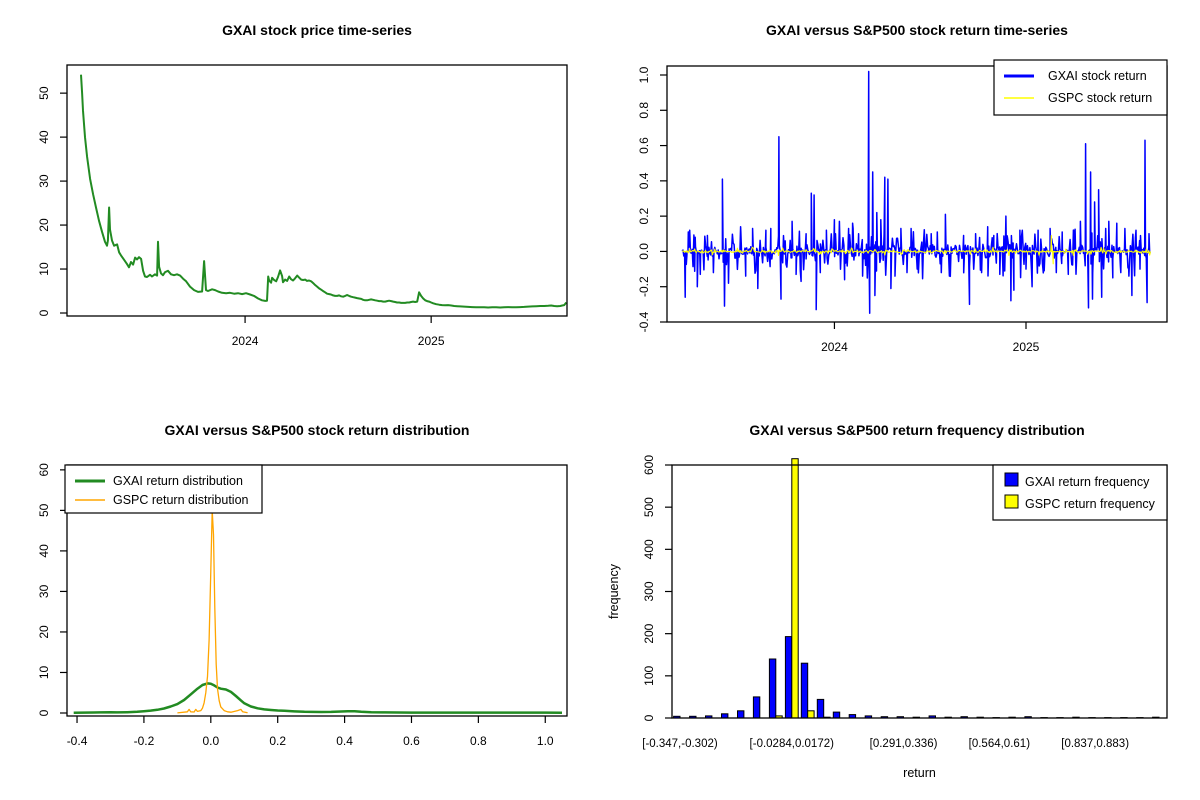 This screenshot has height=800, width=1200. I want to click on y-tick-label: 200, so click(649, 633).